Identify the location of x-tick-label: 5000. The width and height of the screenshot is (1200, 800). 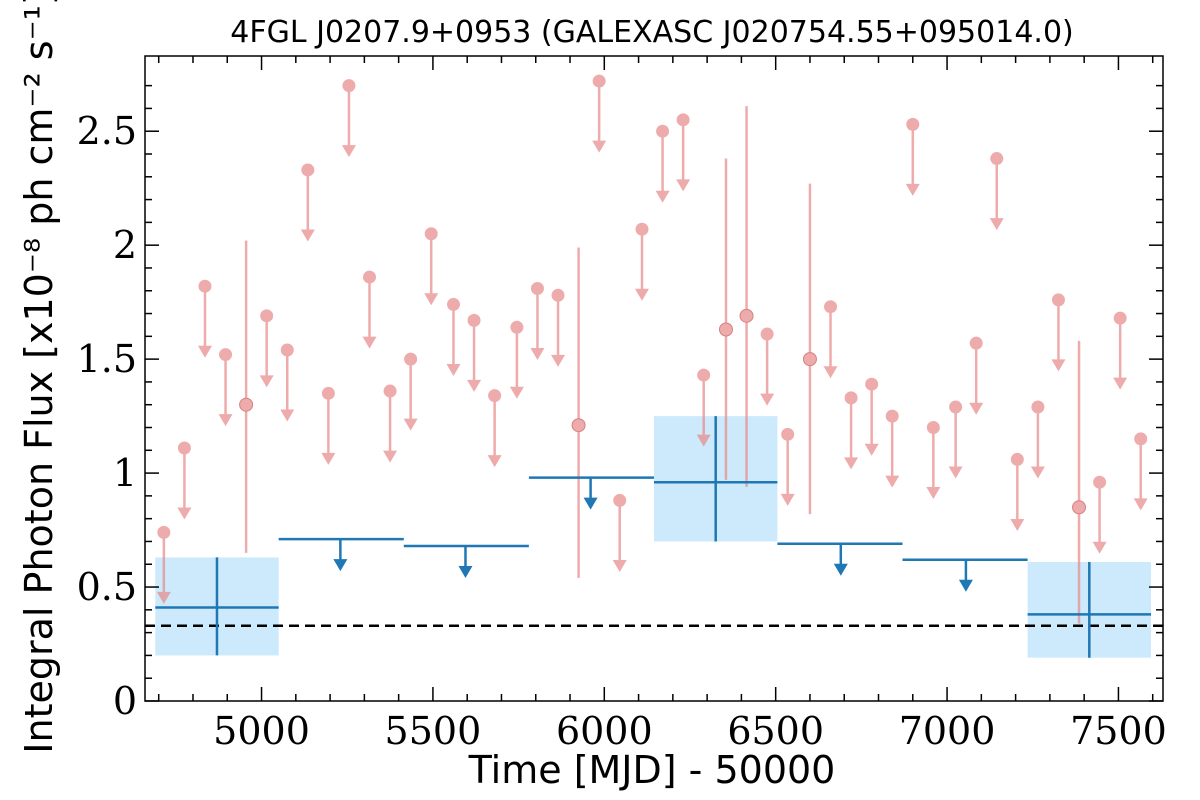
(261, 731).